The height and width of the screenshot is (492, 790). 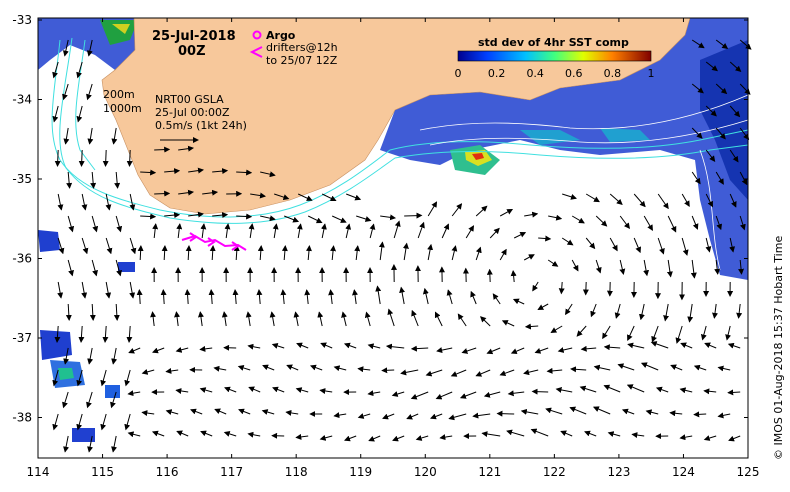 I want to click on lat-tick-label: -38, so click(x=22, y=418).